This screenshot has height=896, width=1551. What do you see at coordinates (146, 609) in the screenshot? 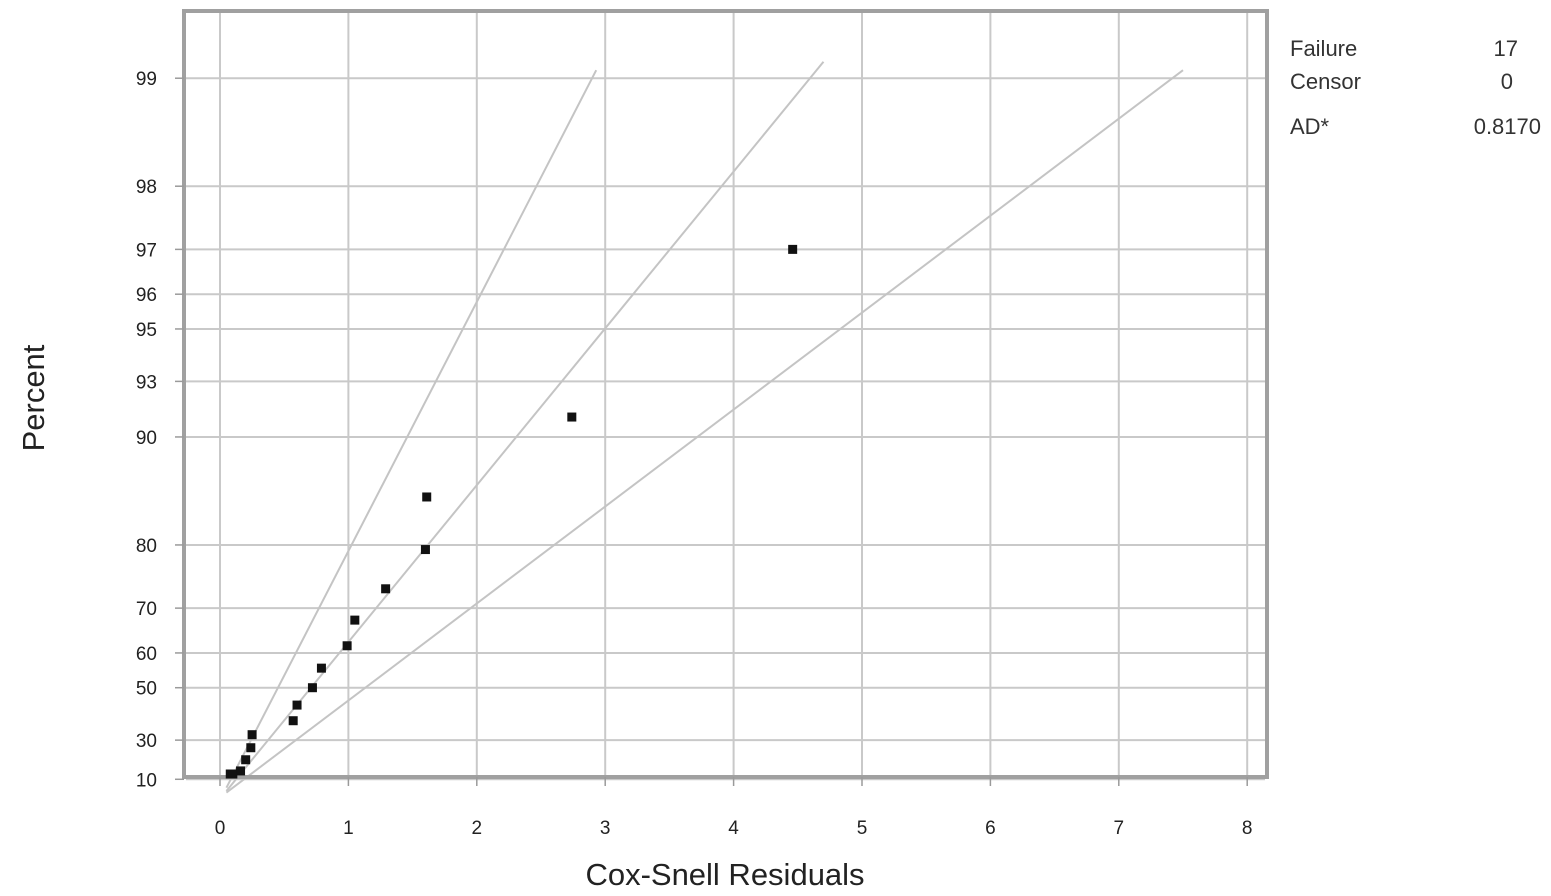
I see `y-tick-label: 70` at bounding box center [146, 609].